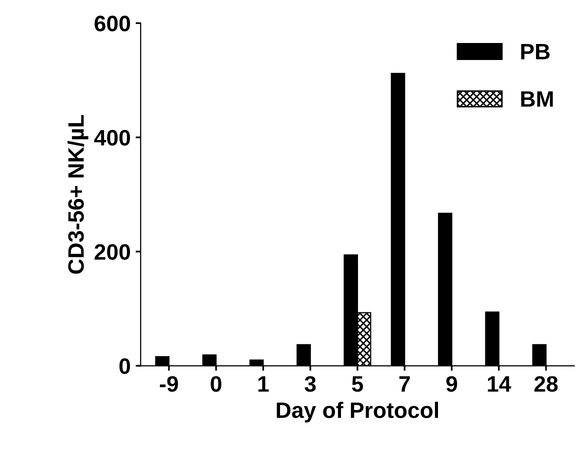 The height and width of the screenshot is (463, 586). What do you see at coordinates (112, 24) in the screenshot?
I see `y-tick-label: 600` at bounding box center [112, 24].